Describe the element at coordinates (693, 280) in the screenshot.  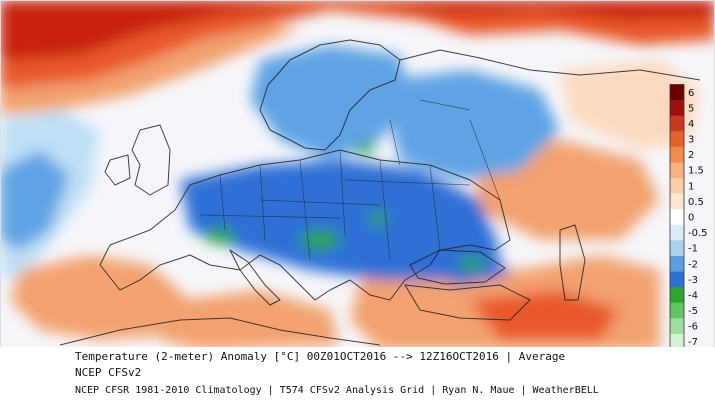
I see `legend-label: -3` at that location.